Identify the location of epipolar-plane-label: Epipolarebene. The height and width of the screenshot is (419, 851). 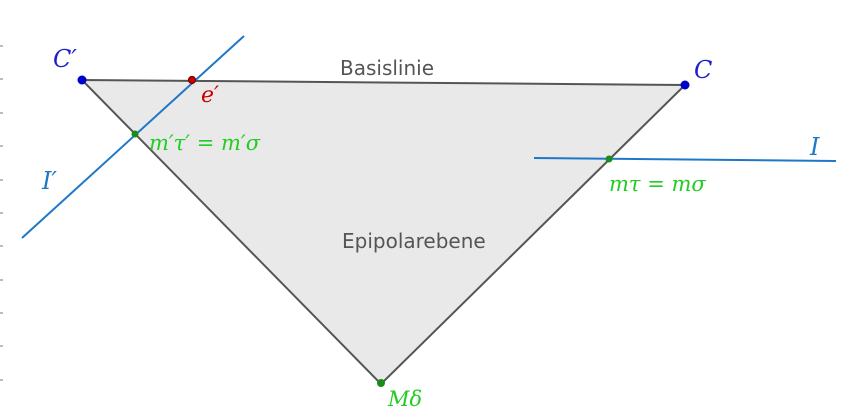
(414, 241).